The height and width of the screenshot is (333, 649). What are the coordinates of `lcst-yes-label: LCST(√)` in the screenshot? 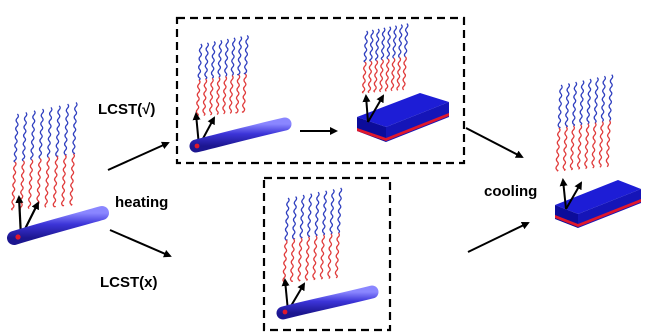 It's located at (126, 109).